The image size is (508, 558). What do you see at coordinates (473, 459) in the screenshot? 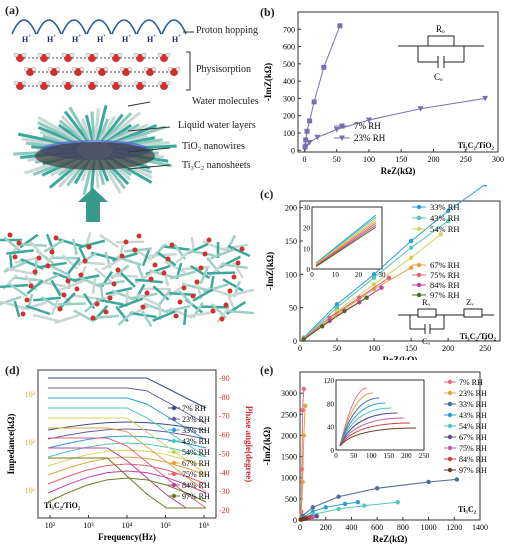
I see `legend-label: 84% RH` at bounding box center [473, 459].